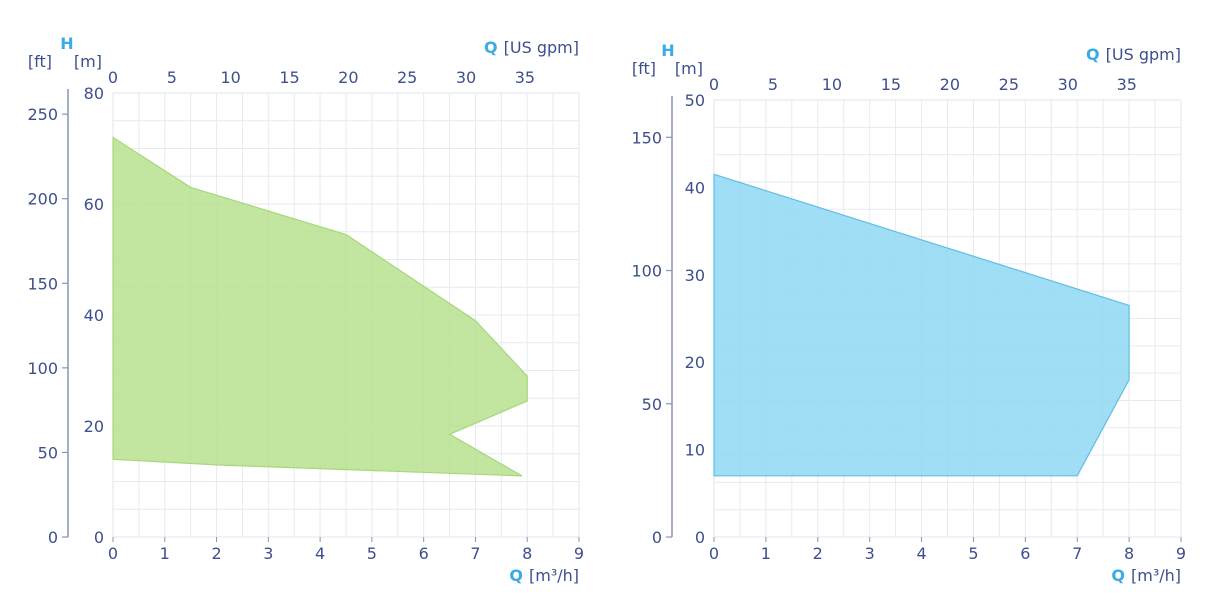  What do you see at coordinates (695, 450) in the screenshot?
I see `y-tick-label-m: 10` at bounding box center [695, 450].